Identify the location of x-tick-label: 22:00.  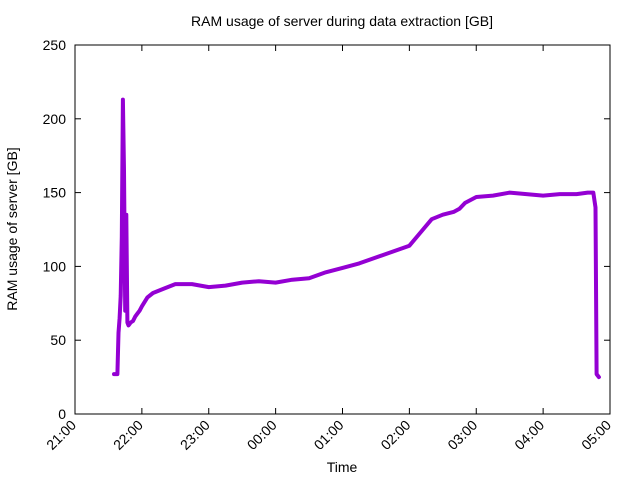
(128, 435).